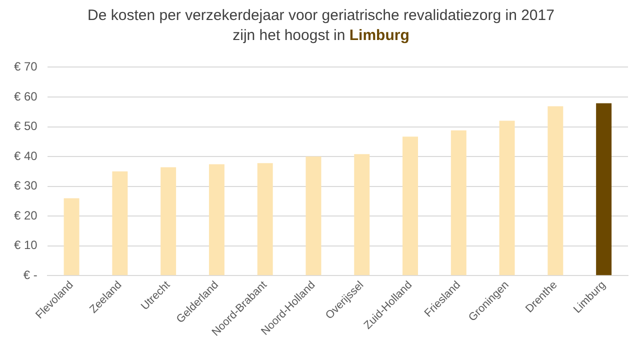 The width and height of the screenshot is (642, 342). What do you see at coordinates (26, 96) in the screenshot?
I see `y-tick-label: € 60` at bounding box center [26, 96].